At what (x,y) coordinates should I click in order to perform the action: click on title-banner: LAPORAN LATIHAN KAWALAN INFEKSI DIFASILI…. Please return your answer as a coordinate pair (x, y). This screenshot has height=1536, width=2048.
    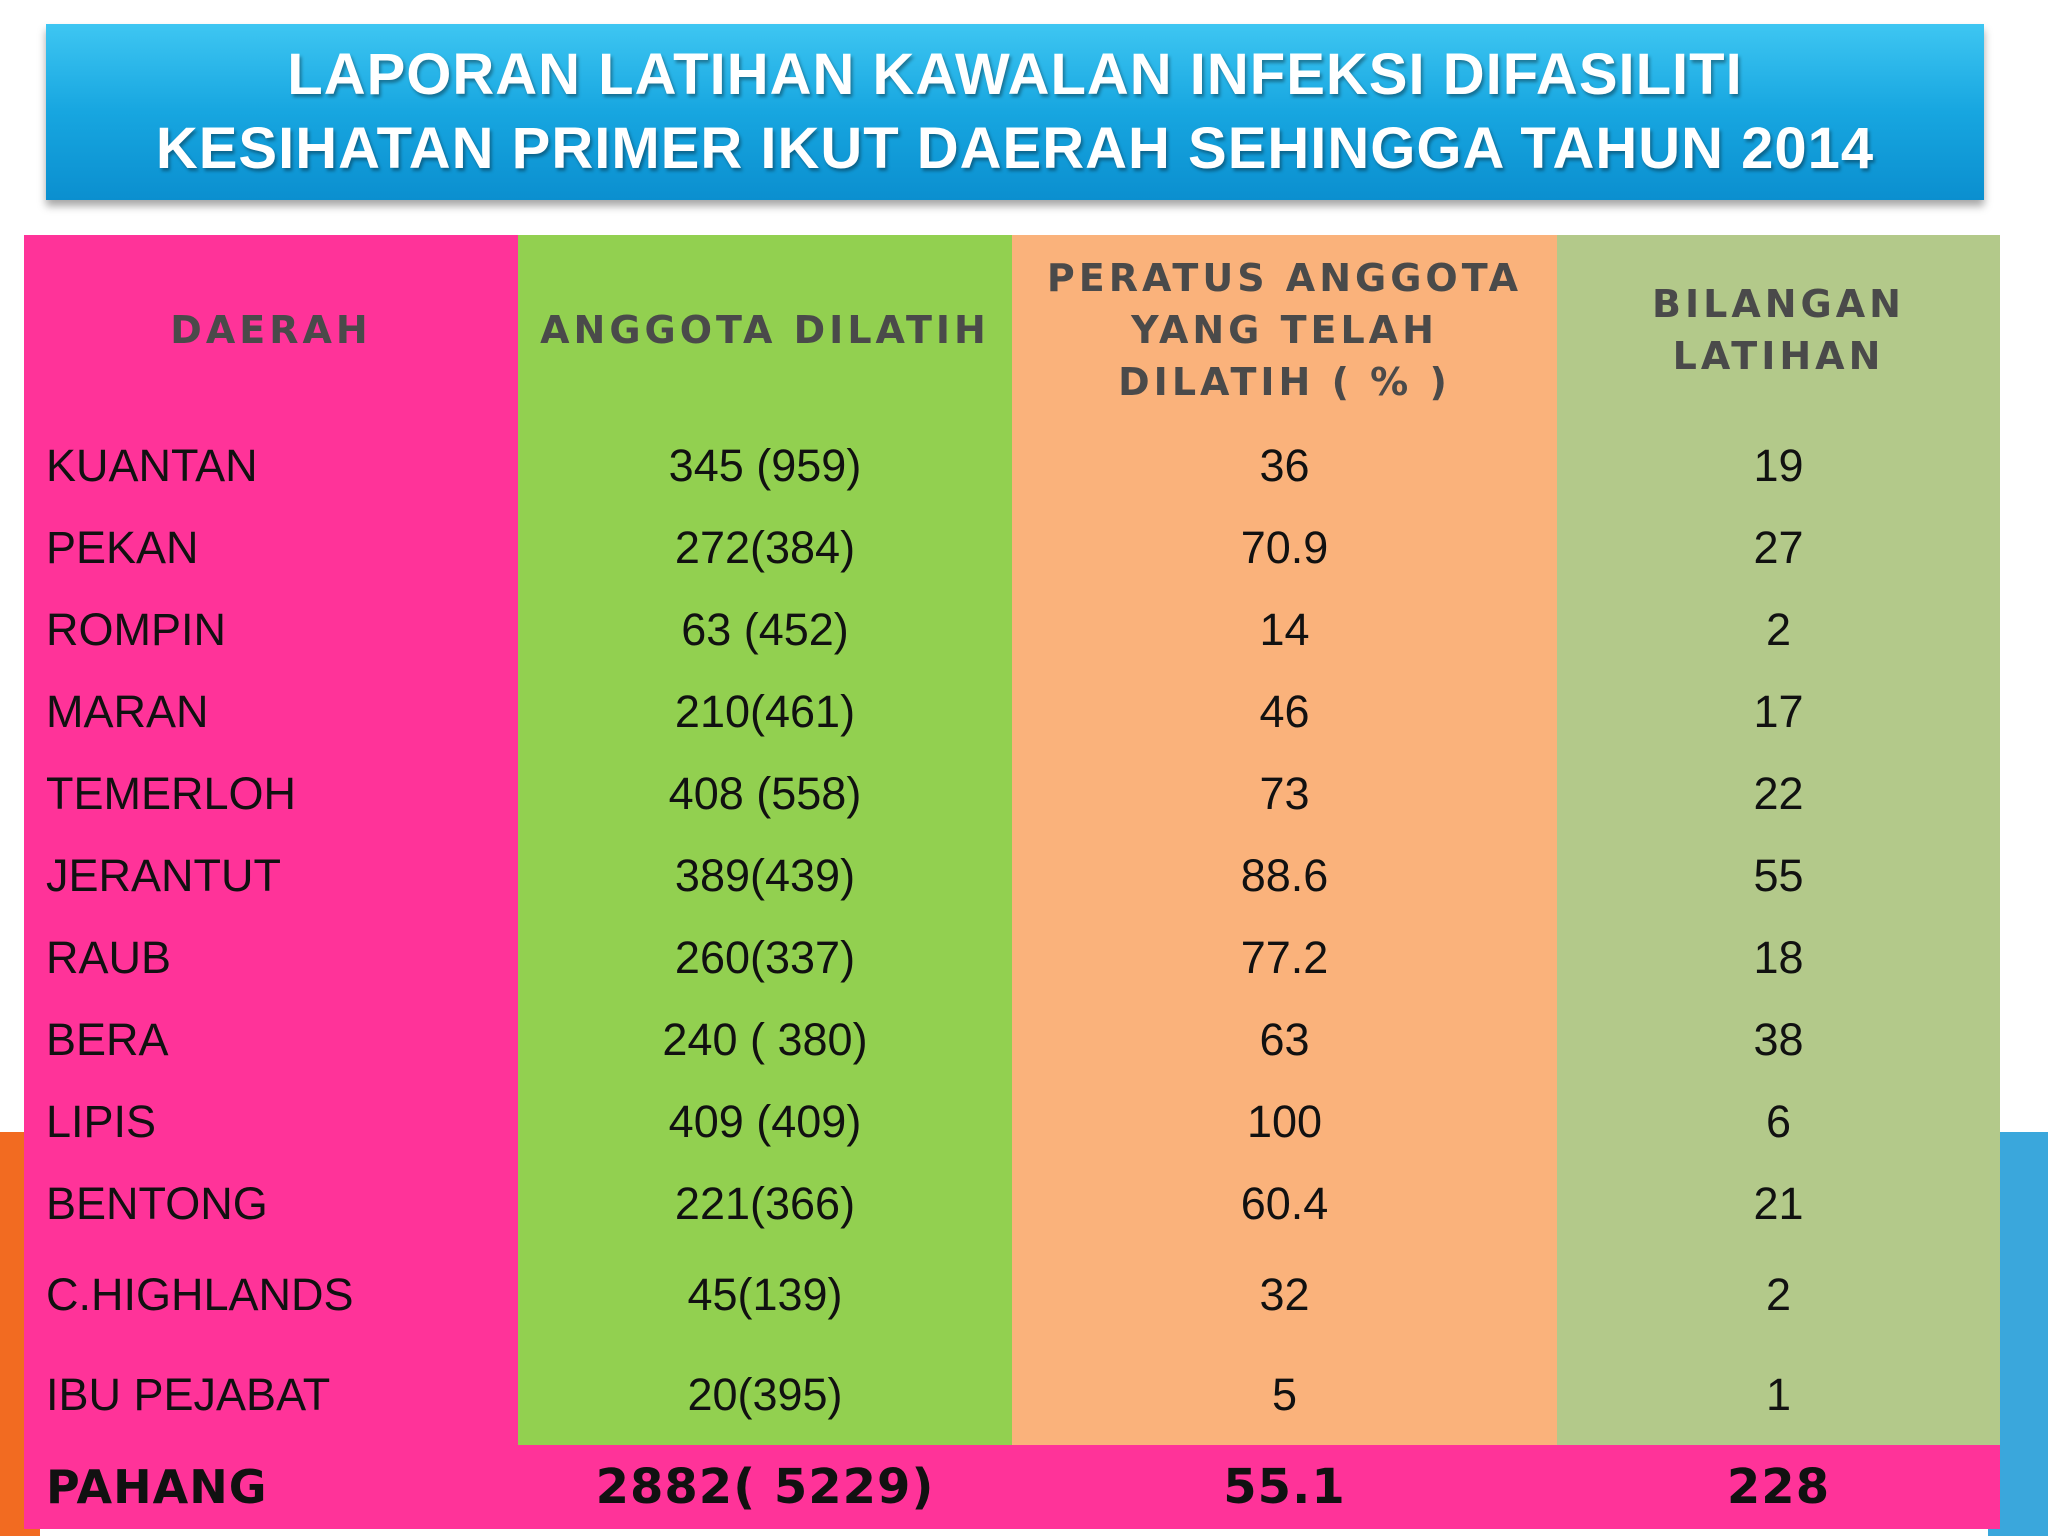
    Looking at the image, I should click on (1015, 112).